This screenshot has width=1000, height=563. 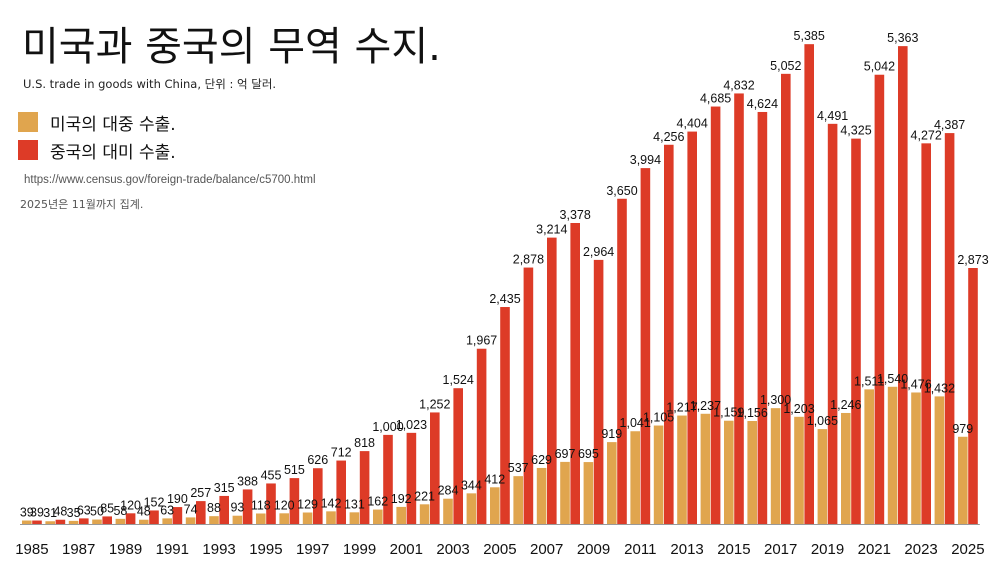 I want to click on bar-us-exports-1989, so click(x=120, y=521).